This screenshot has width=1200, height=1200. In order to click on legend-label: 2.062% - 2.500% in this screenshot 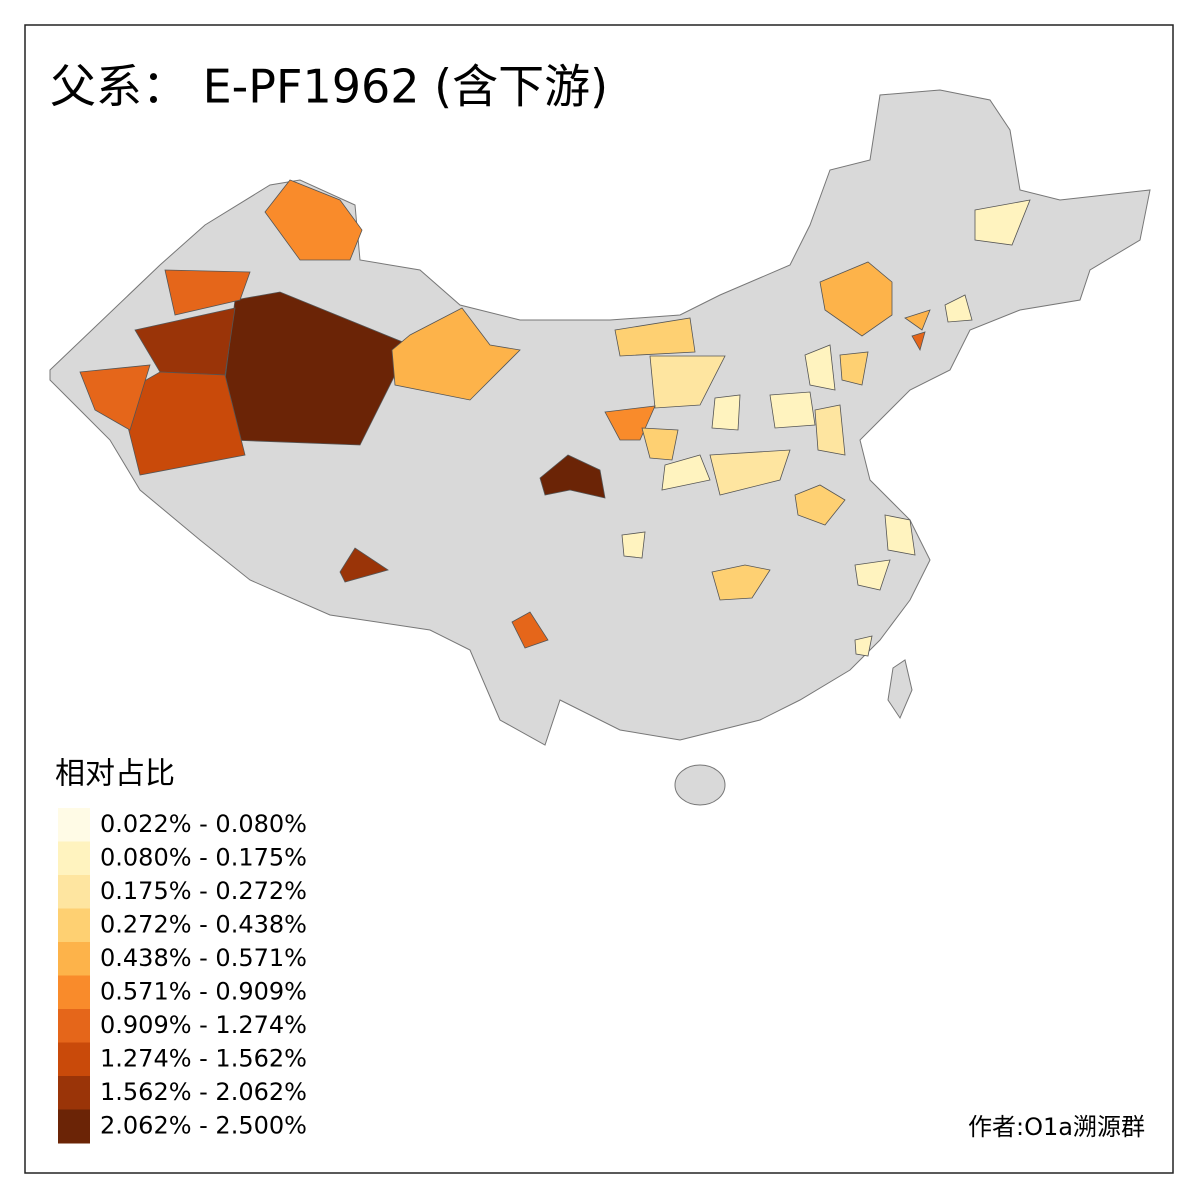, I will do `click(203, 1125)`.